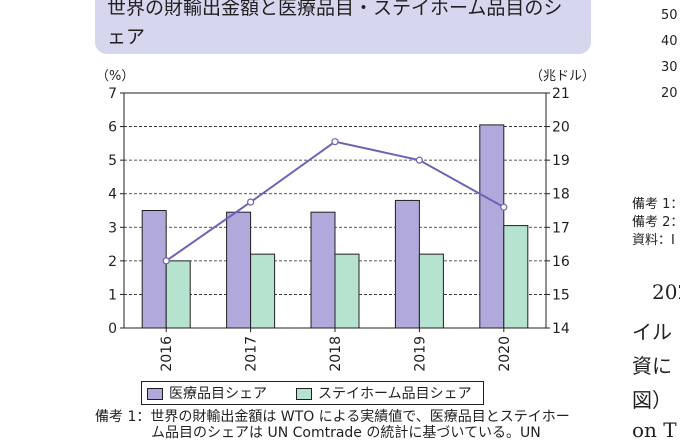 This screenshot has width=680, height=442. Describe the element at coordinates (154, 269) in the screenshot. I see `bar-medical-2016` at that location.